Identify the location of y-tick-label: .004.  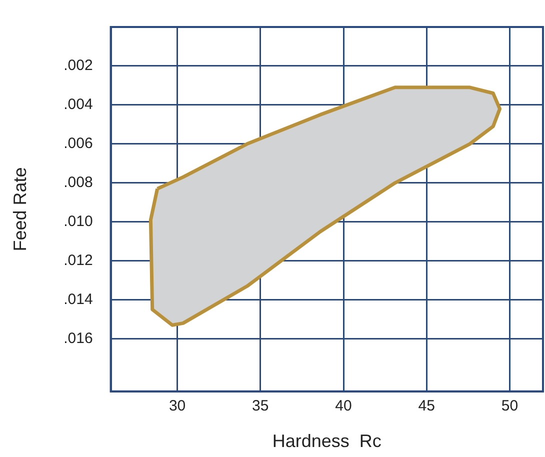
(78, 105).